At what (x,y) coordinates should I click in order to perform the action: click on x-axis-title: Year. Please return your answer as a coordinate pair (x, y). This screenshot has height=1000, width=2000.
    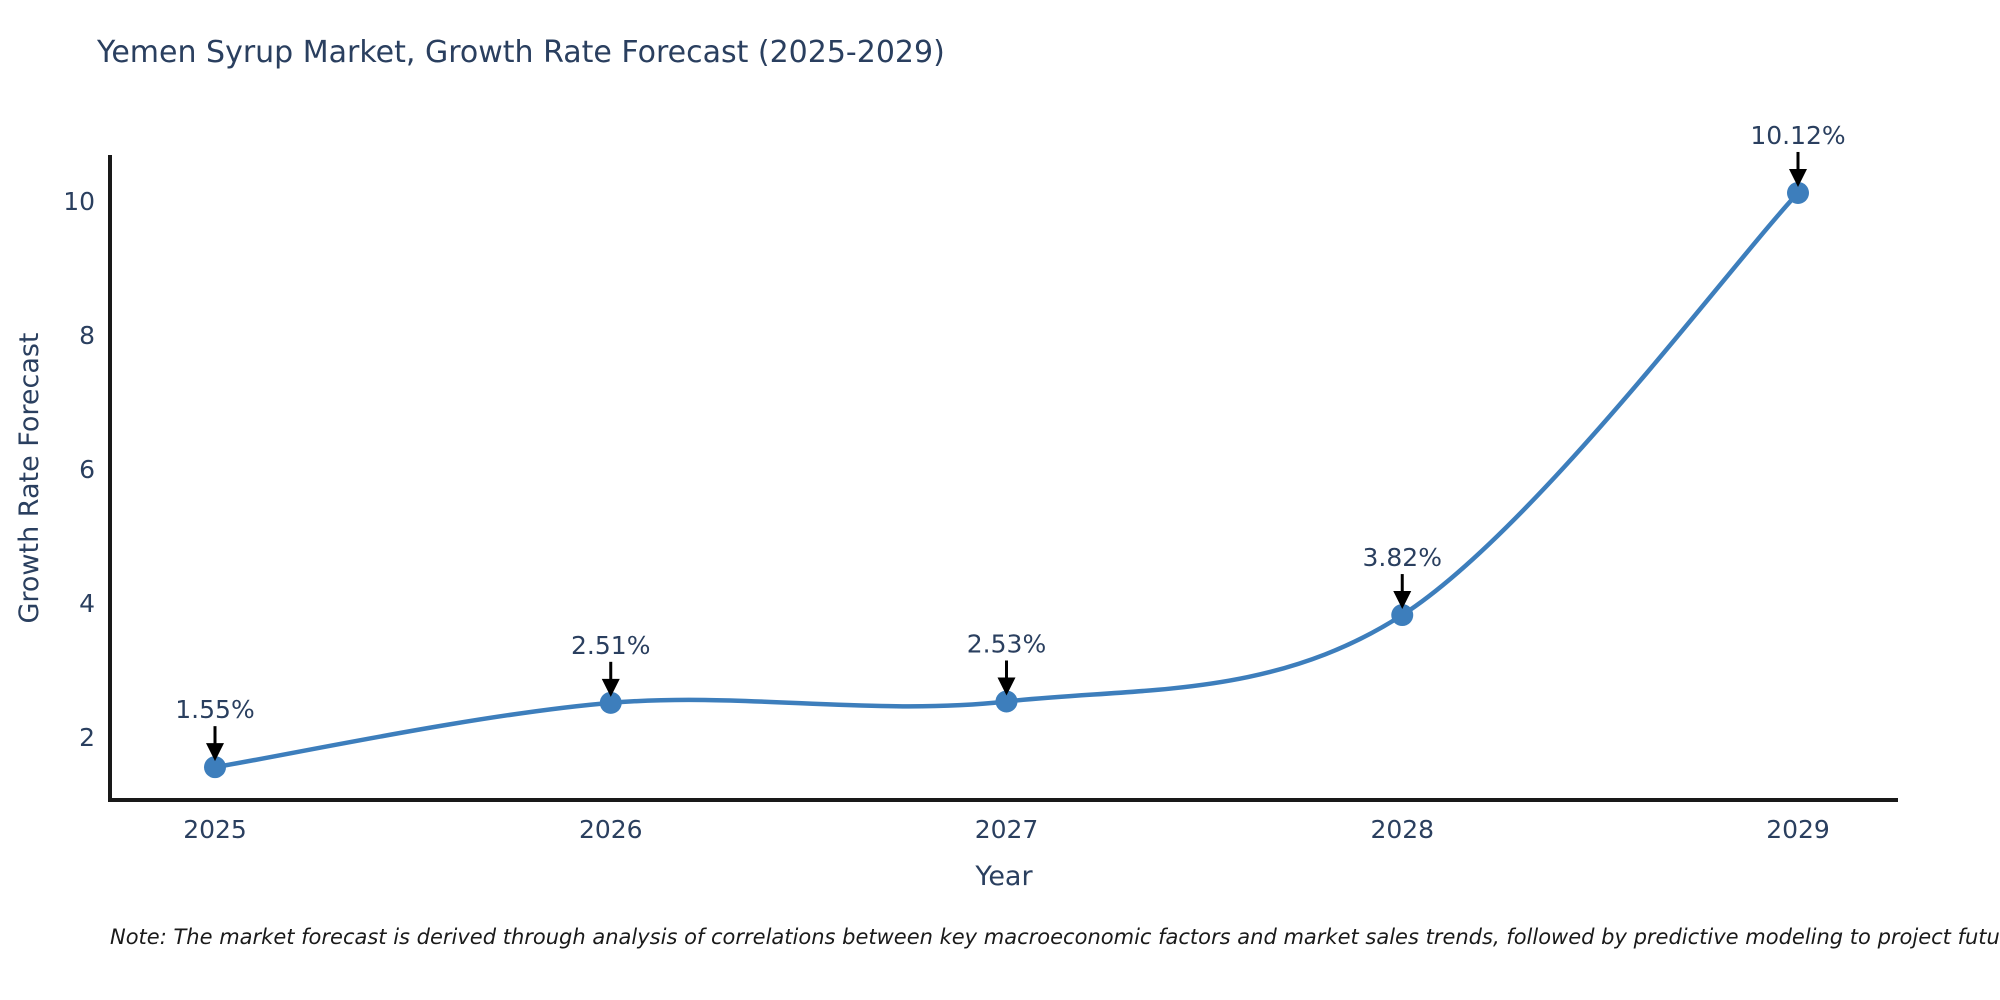
    Looking at the image, I should click on (1003, 876).